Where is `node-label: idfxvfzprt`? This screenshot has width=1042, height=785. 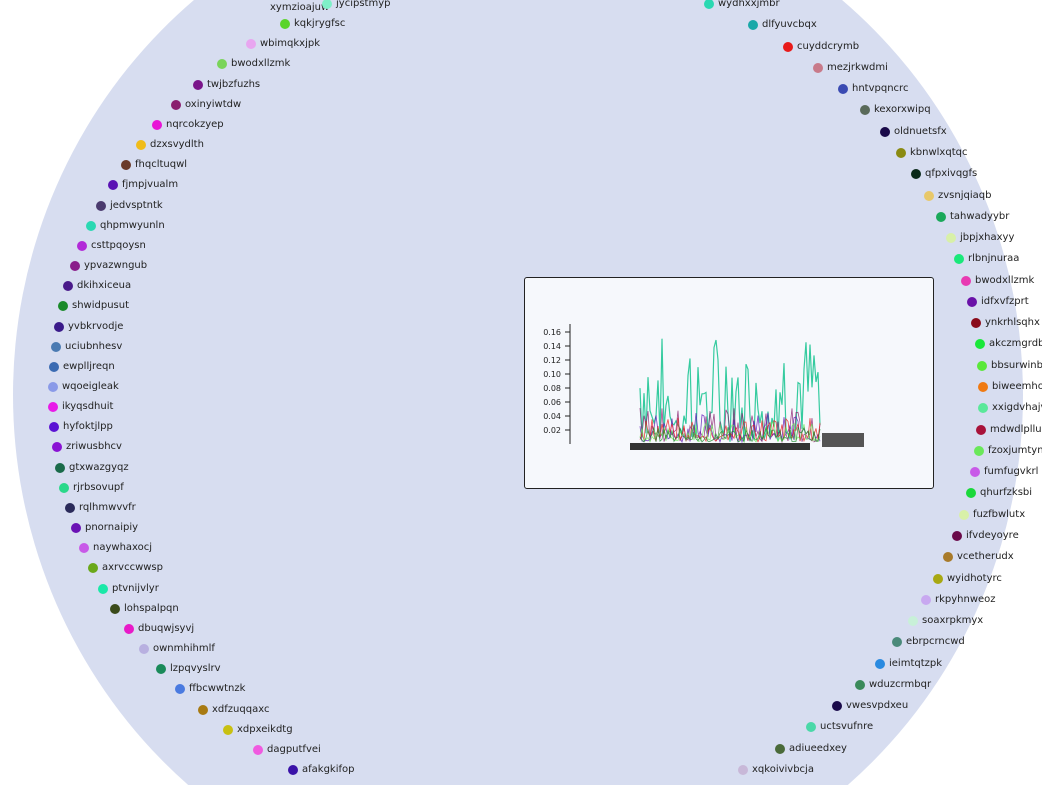 node-label: idfxvfzprt is located at coordinates (1005, 301).